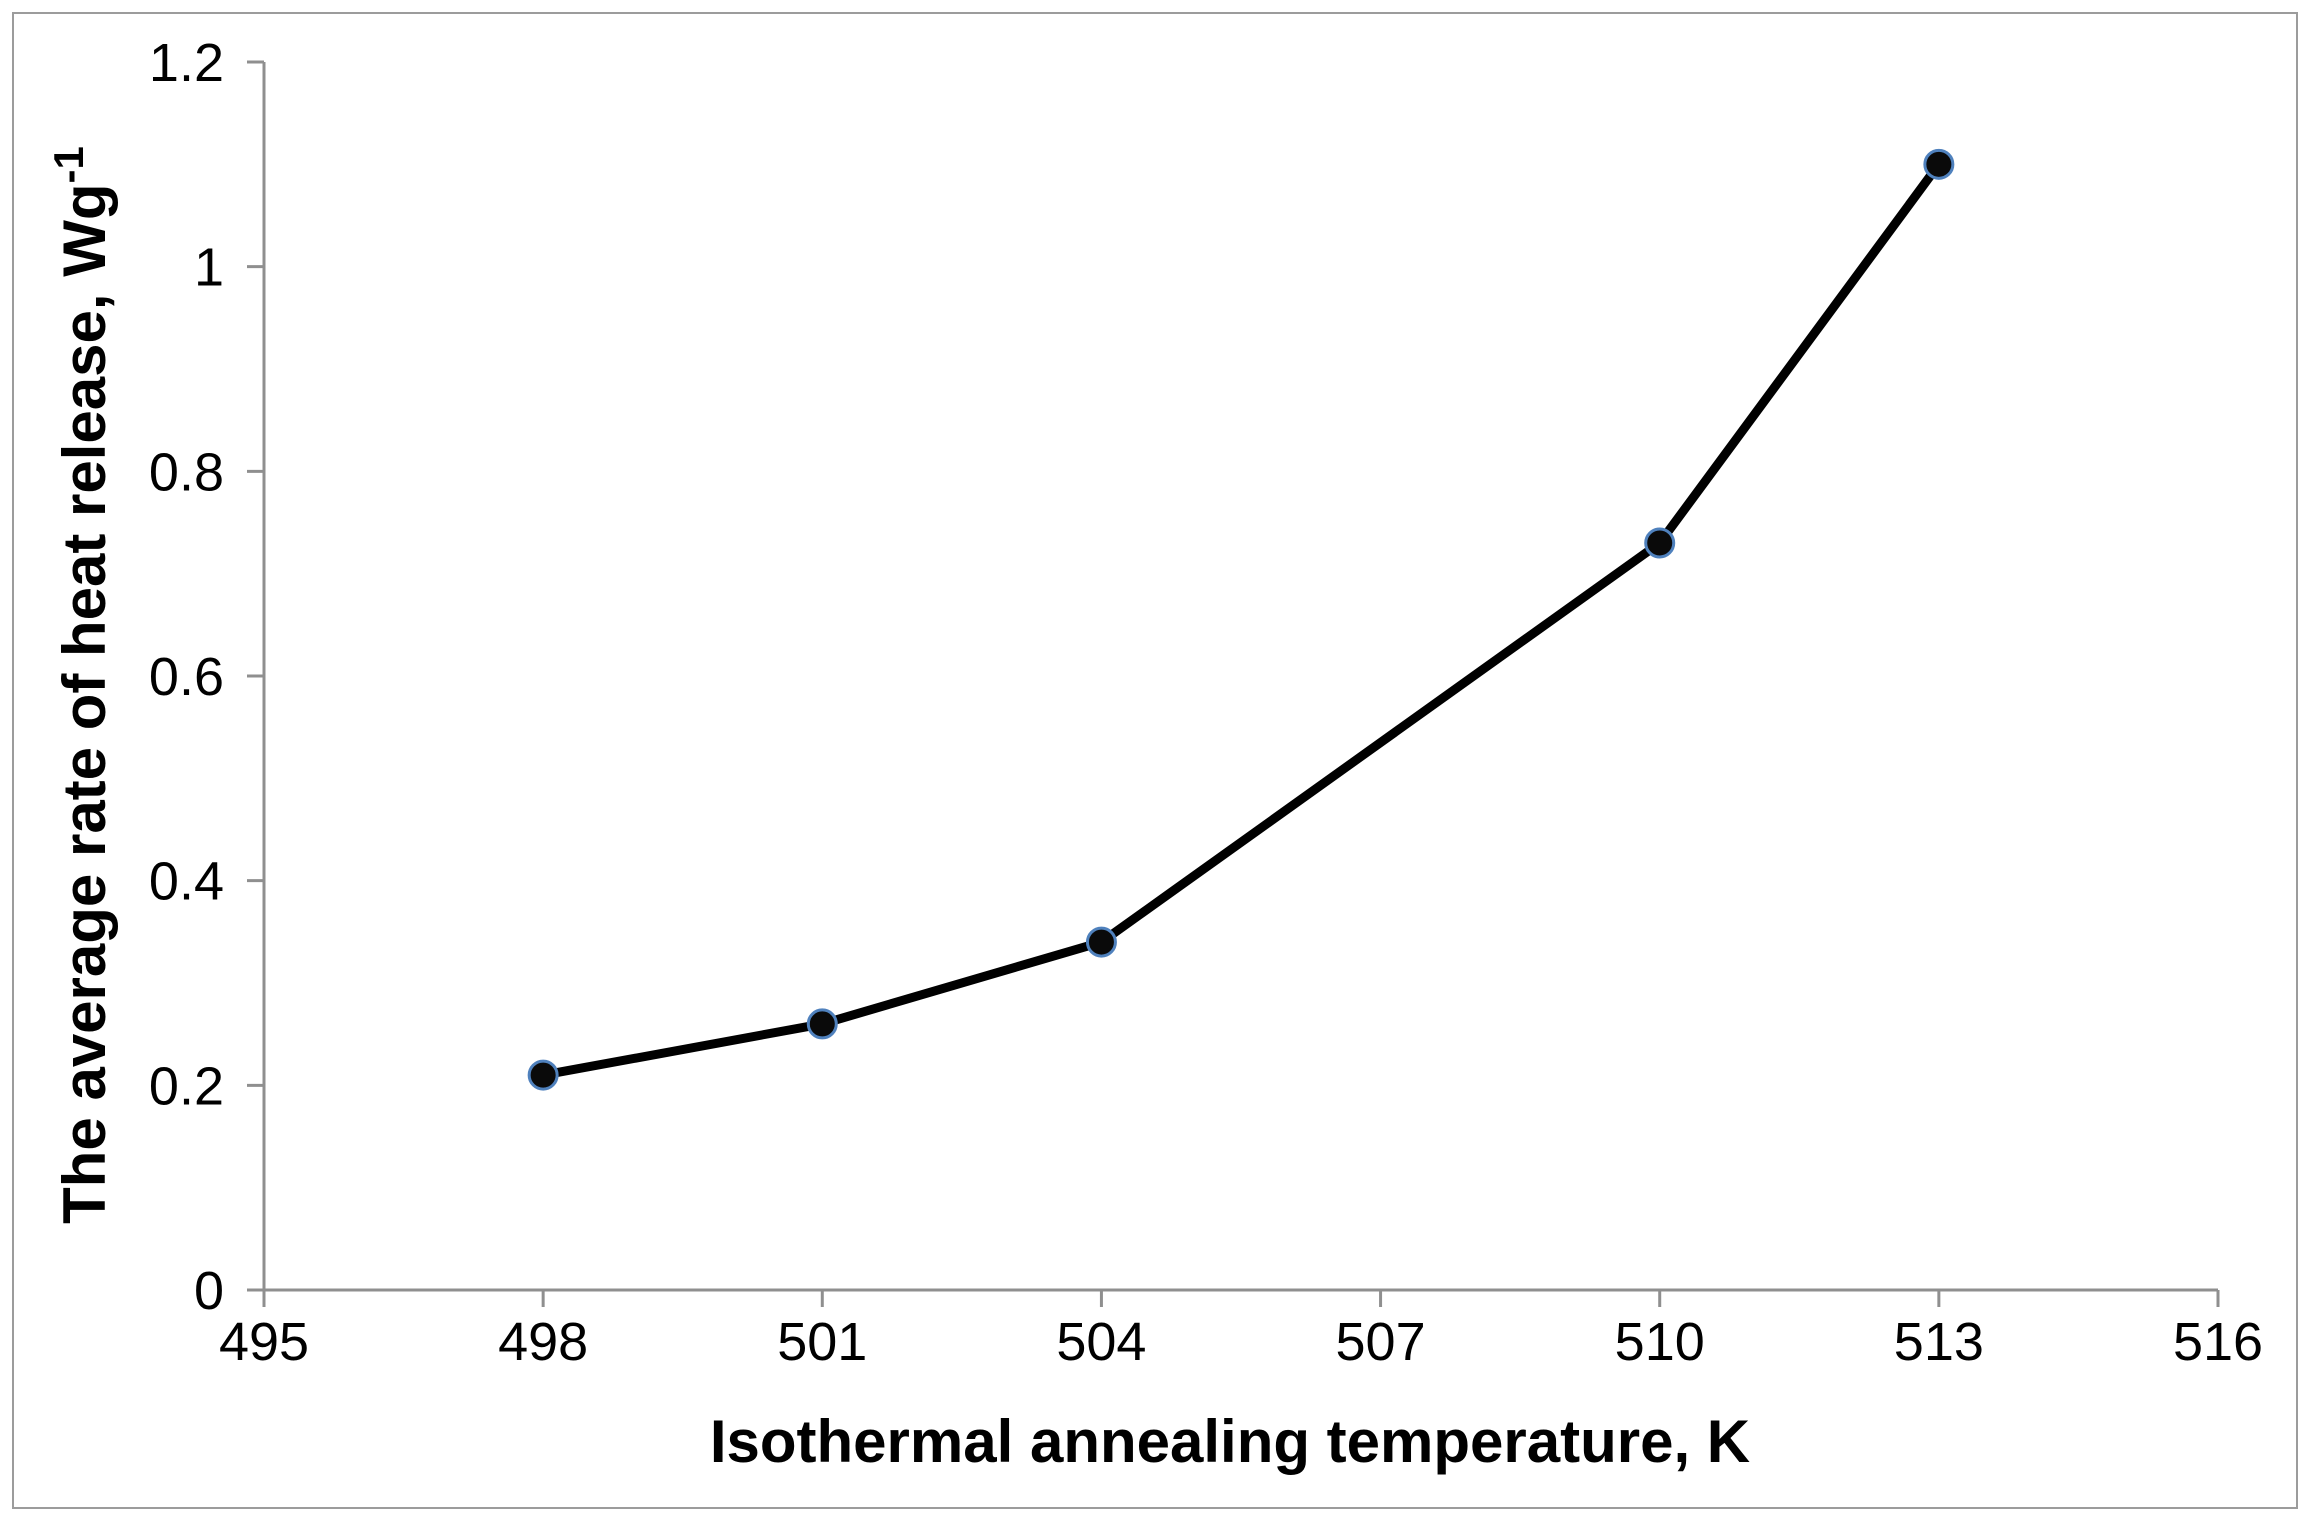 The width and height of the screenshot is (2313, 1521). I want to click on y-tick-label: 0, so click(209, 1291).